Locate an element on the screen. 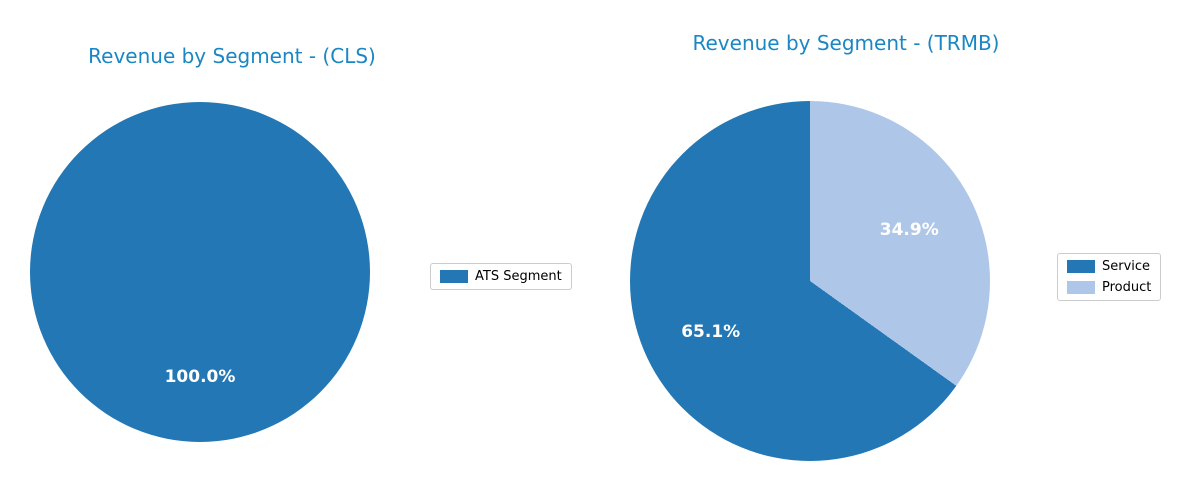 The height and width of the screenshot is (492, 1200). legend-swatch-service is located at coordinates (1081, 266).